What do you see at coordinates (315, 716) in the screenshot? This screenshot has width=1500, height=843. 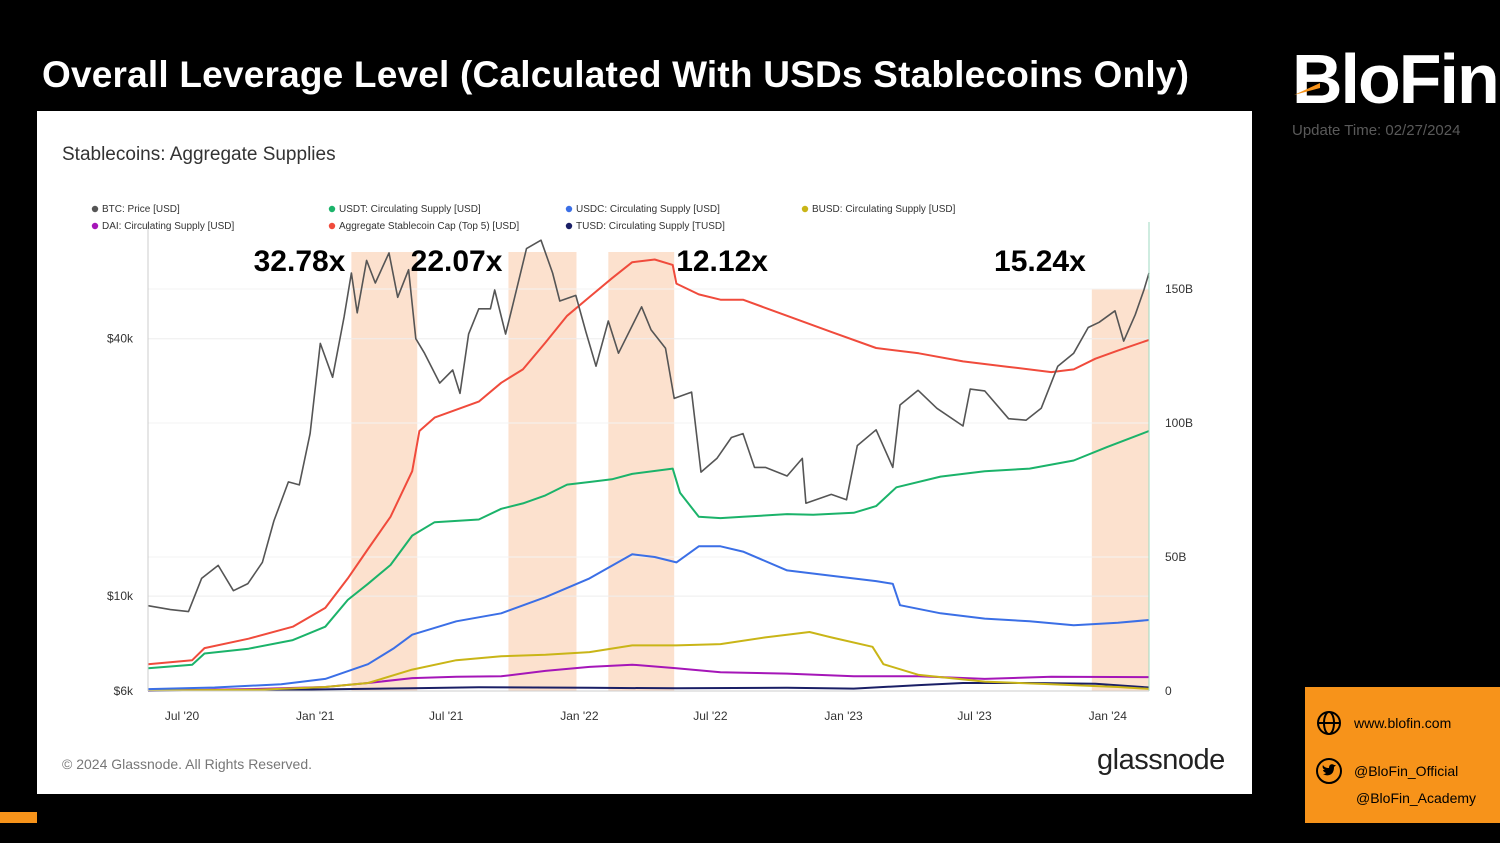 I see `x-tick-label: Jan '21` at bounding box center [315, 716].